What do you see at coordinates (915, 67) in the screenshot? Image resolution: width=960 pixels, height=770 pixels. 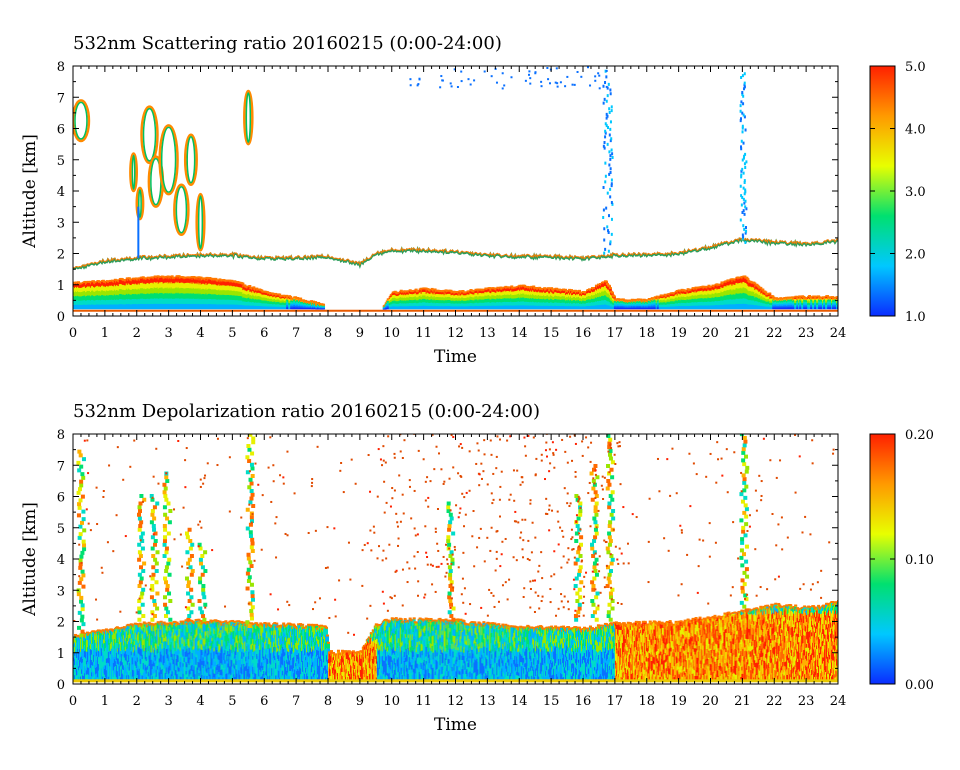 I see `colorbar-tick-label: 5.0` at bounding box center [915, 67].